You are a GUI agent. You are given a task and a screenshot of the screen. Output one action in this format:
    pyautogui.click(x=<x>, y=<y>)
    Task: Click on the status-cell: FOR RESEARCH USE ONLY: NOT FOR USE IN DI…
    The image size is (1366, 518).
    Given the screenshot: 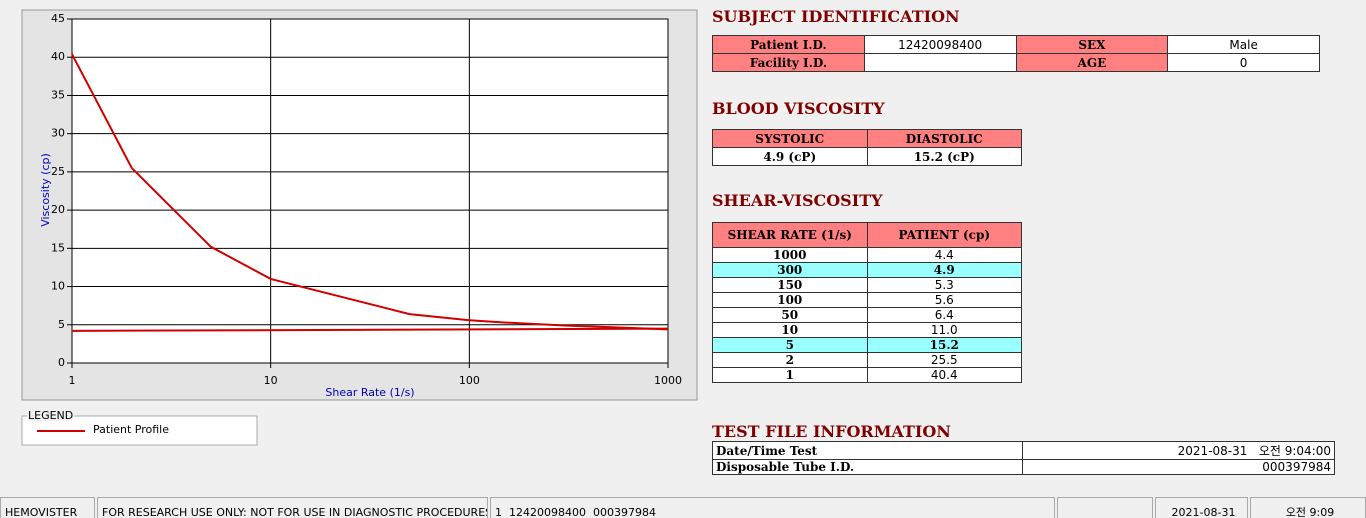 What is the action you would take?
    pyautogui.click(x=292, y=507)
    